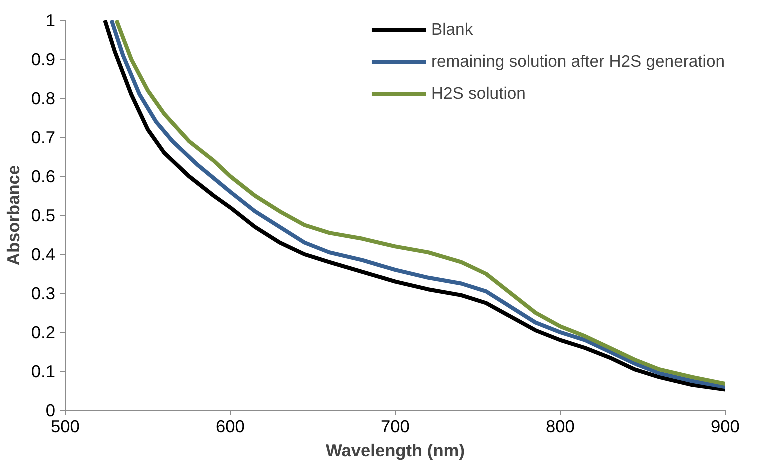 The height and width of the screenshot is (463, 759). Describe the element at coordinates (43, 332) in the screenshot. I see `y-tick-label: 0.2` at that location.